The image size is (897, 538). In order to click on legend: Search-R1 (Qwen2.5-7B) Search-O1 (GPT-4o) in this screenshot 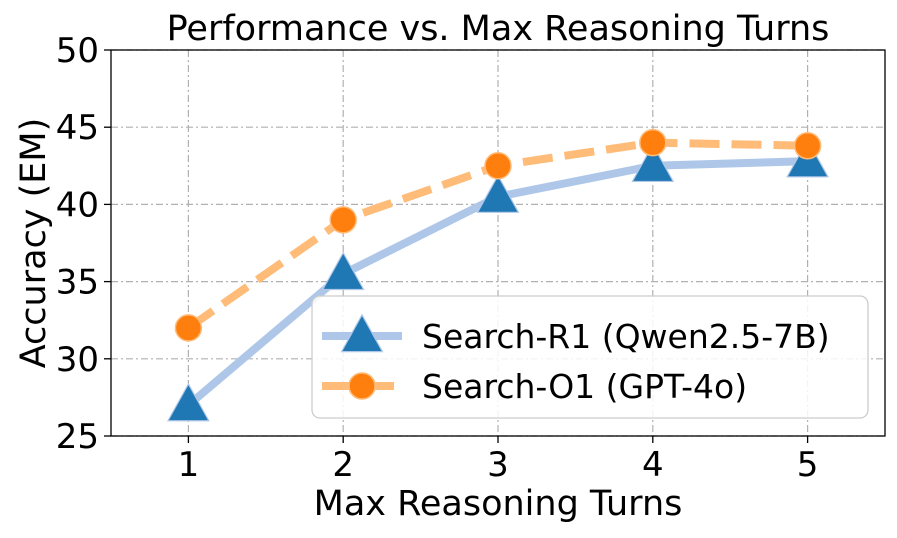, I will do `click(590, 357)`.